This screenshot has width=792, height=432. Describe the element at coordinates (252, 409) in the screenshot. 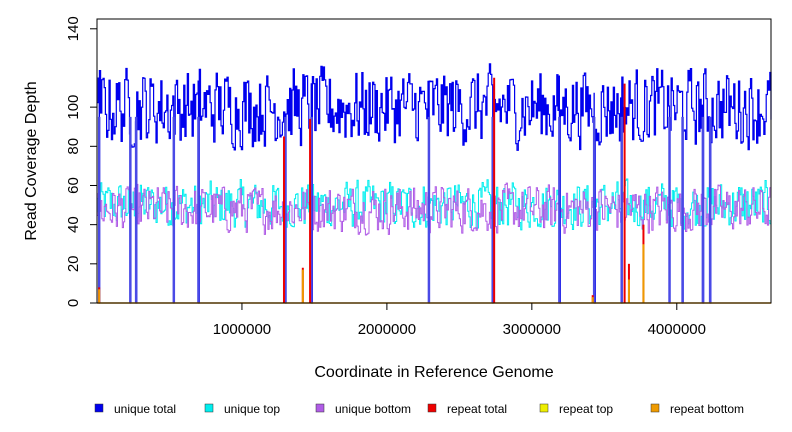

I see `legend-label: unique top` at that location.